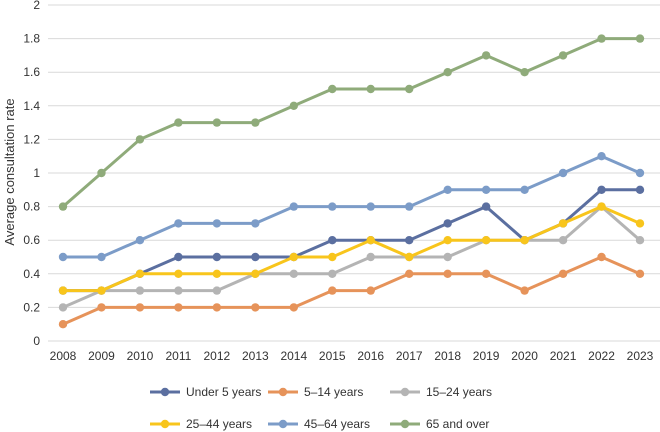 This screenshot has width=660, height=432. What do you see at coordinates (563, 356) in the screenshot?
I see `x-tick-label: 2021` at bounding box center [563, 356].